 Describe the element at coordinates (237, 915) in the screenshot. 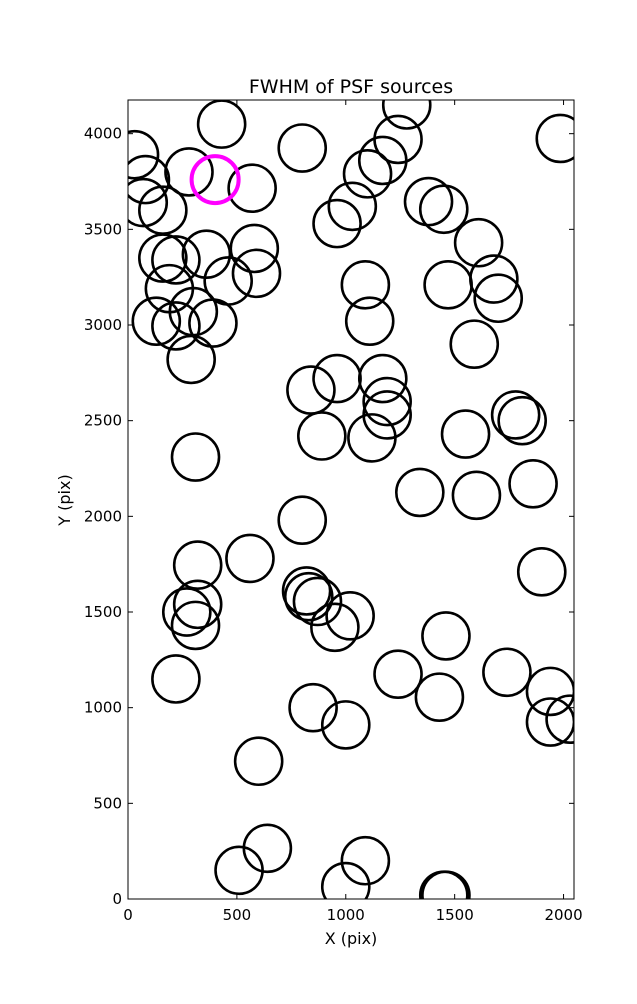

I see `x-tick-label: 500` at that location.